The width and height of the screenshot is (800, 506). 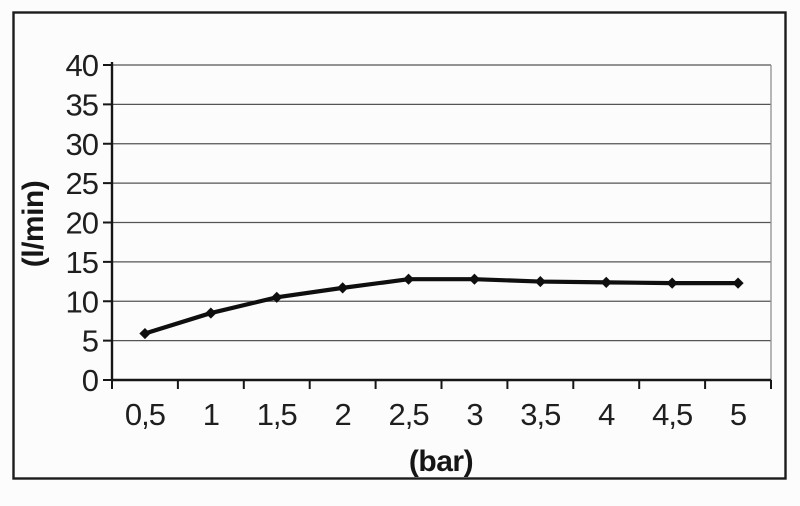 I want to click on y-axis-title: (l/min), so click(x=33, y=224).